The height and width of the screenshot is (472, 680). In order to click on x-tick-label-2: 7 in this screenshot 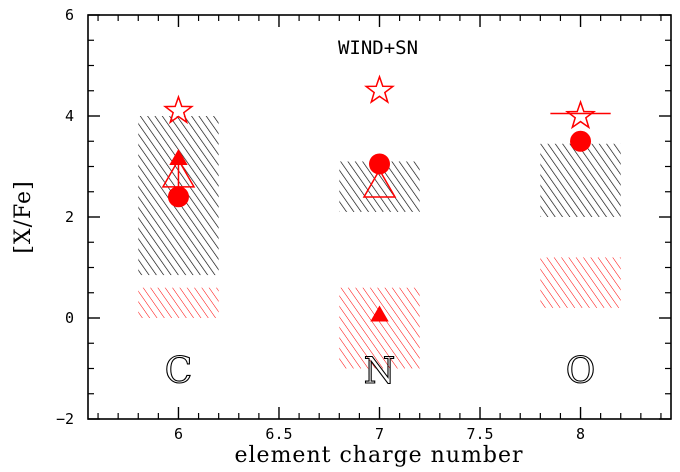, I will do `click(379, 434)`.